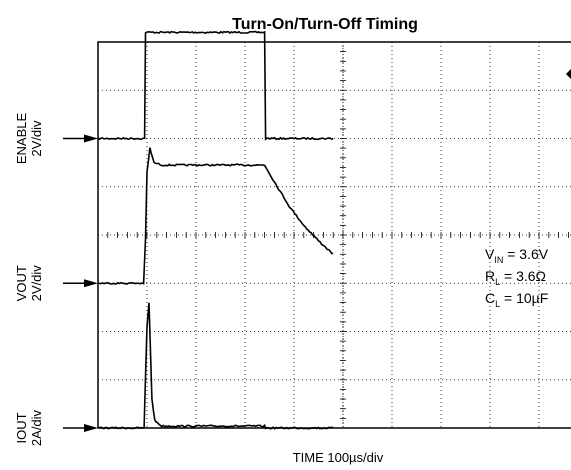 The width and height of the screenshot is (571, 470). Describe the element at coordinates (21, 283) in the screenshot. I see `channel-name-label: VOUT` at that location.